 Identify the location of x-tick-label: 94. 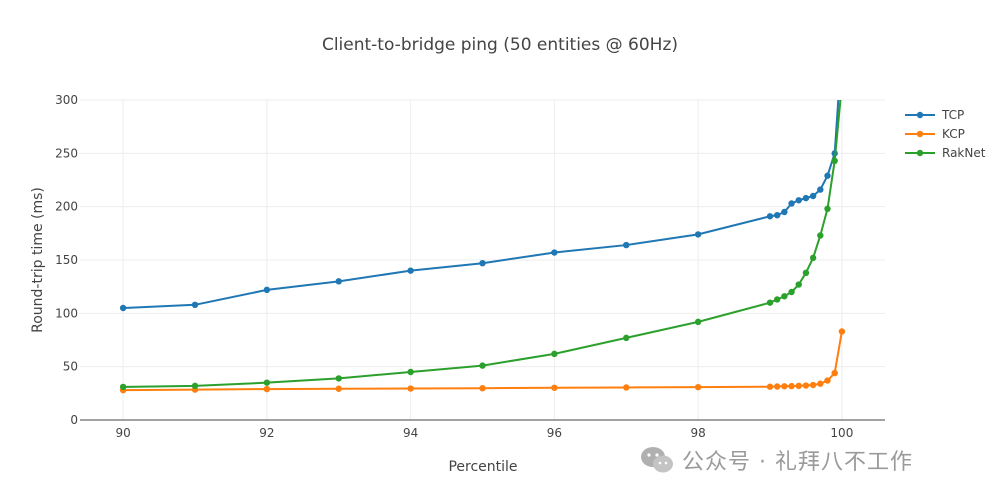
(410, 433).